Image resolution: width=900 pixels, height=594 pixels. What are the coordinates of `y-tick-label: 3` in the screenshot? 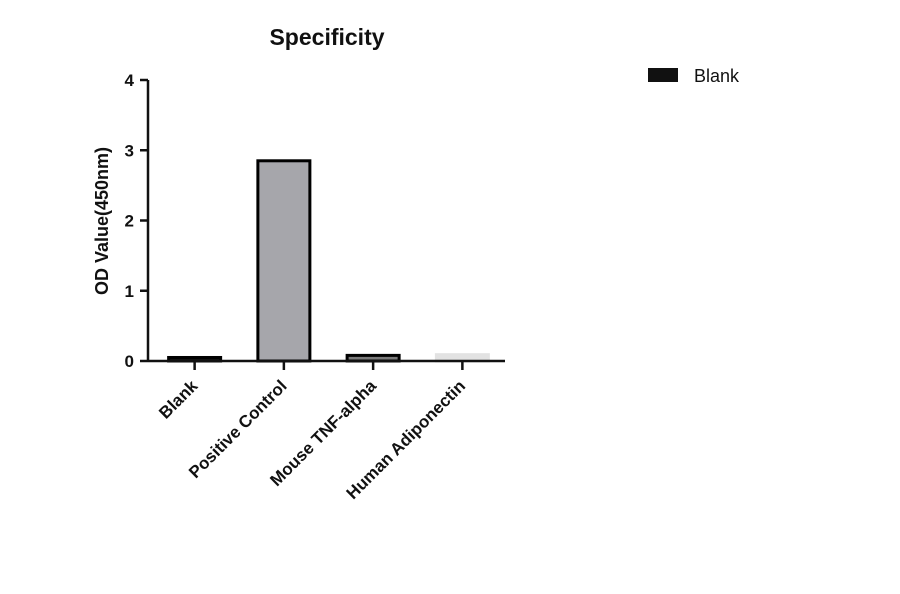 It's located at (129, 150).